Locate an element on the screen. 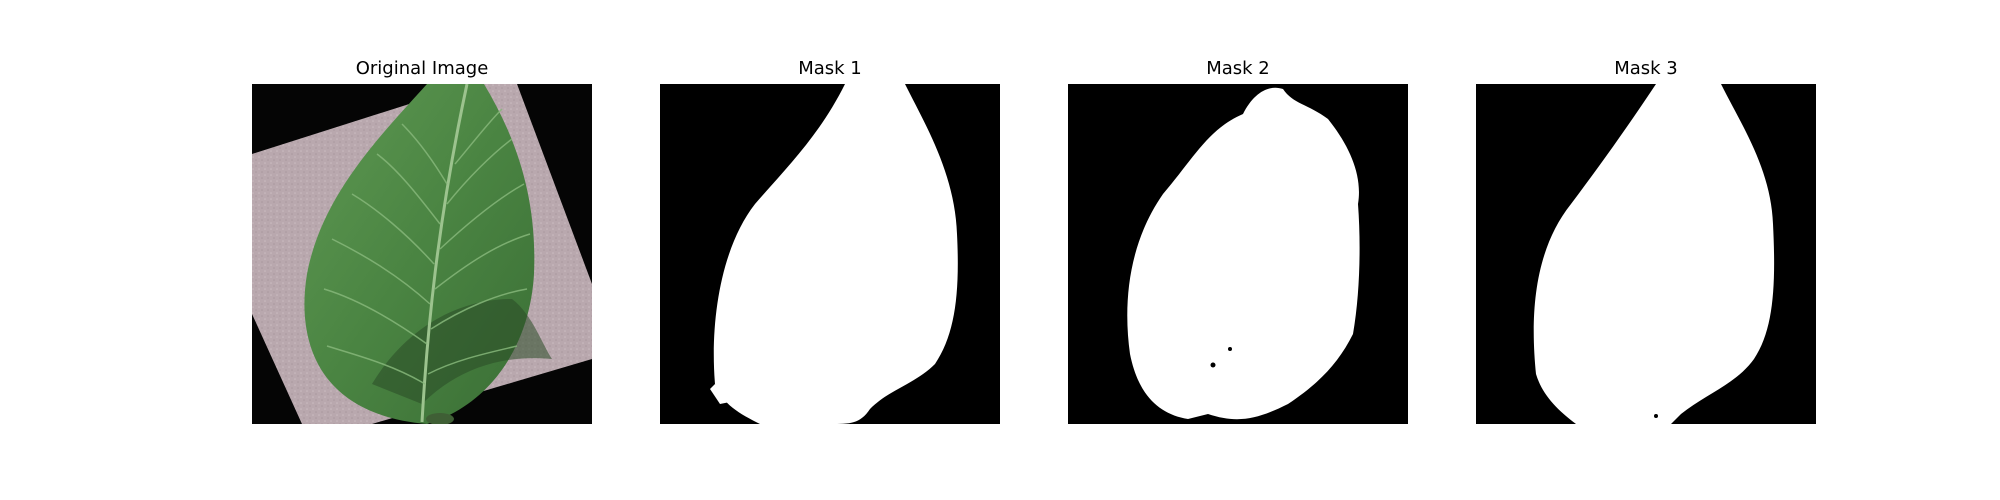 The height and width of the screenshot is (500, 2000). panel-title: Mask 2 is located at coordinates (1238, 68).